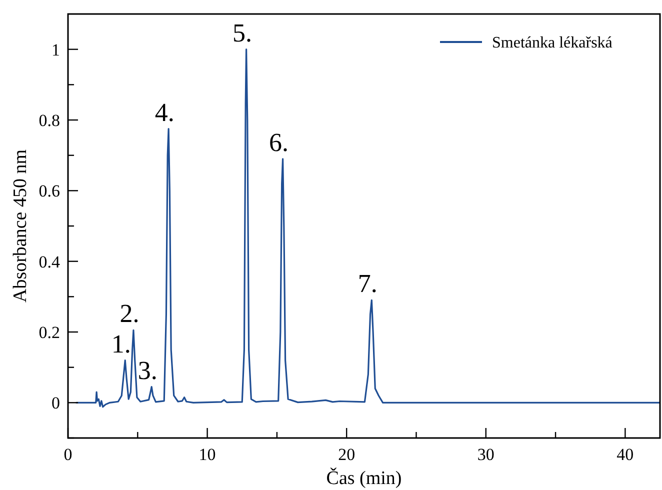  Describe the element at coordinates (68, 454) in the screenshot. I see `x-tick-label: 0` at that location.